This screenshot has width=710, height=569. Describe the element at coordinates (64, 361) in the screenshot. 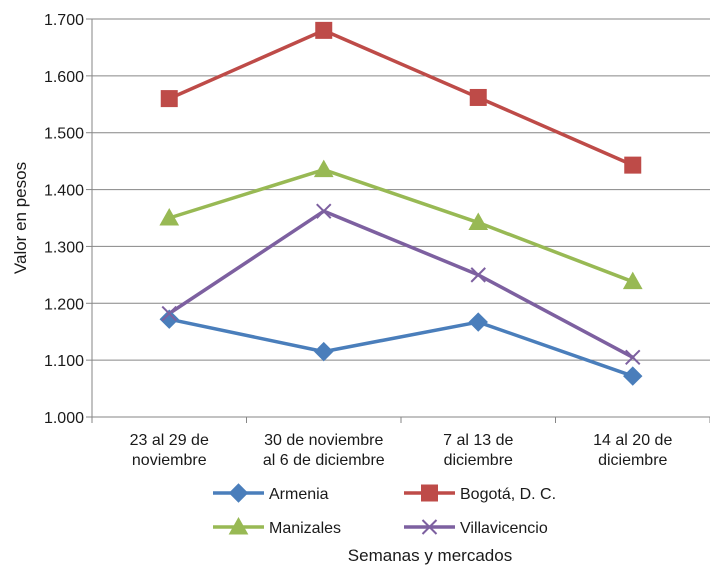

I see `y-tick-label: 1.100` at that location.